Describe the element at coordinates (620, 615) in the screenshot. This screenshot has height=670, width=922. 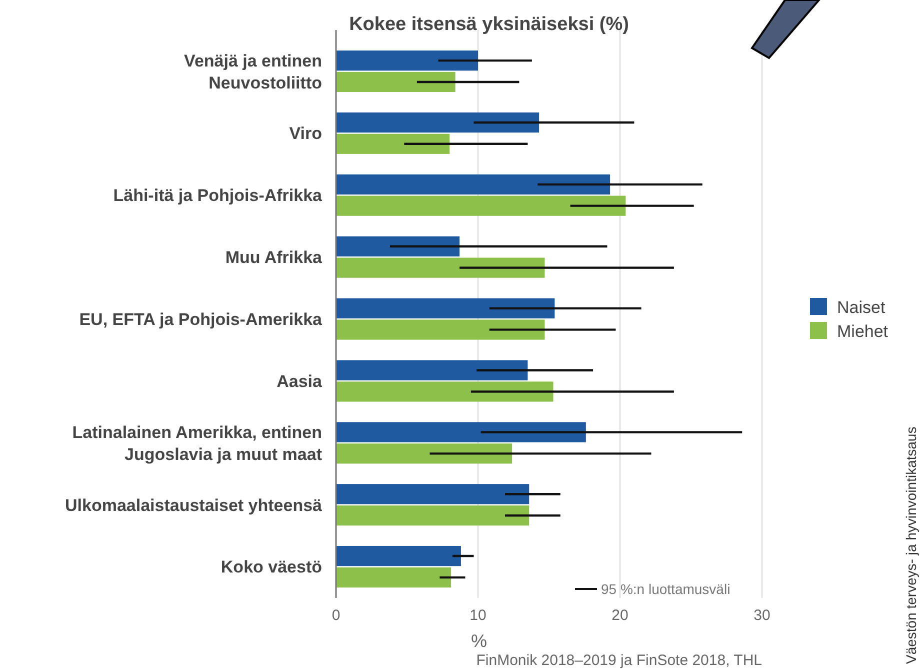
I see `x-tick-label: 20` at that location.